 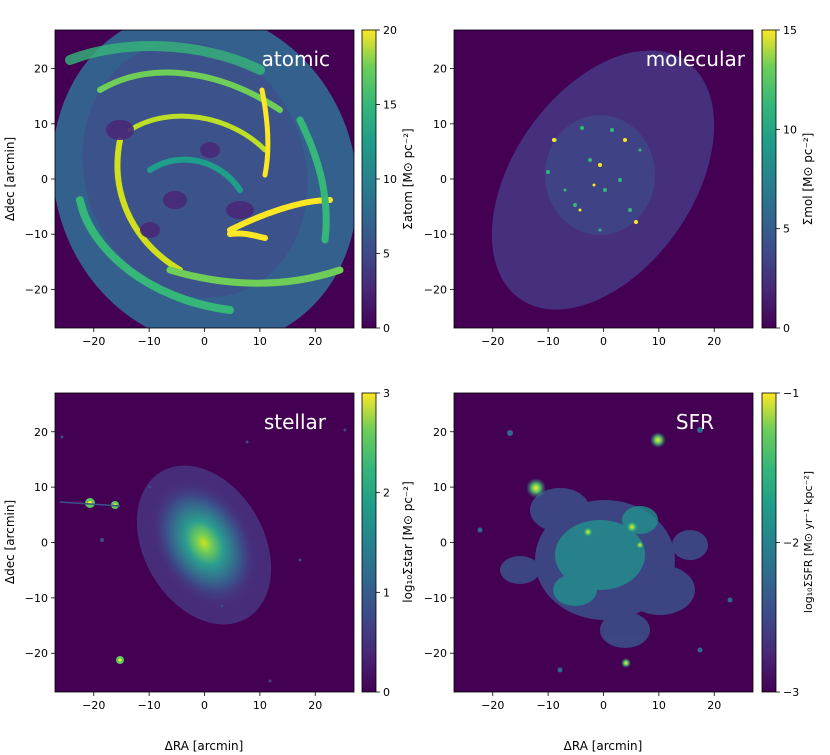 I want to click on x-ticks-atomic: −20 −10 0 10 20, so click(x=202, y=338).